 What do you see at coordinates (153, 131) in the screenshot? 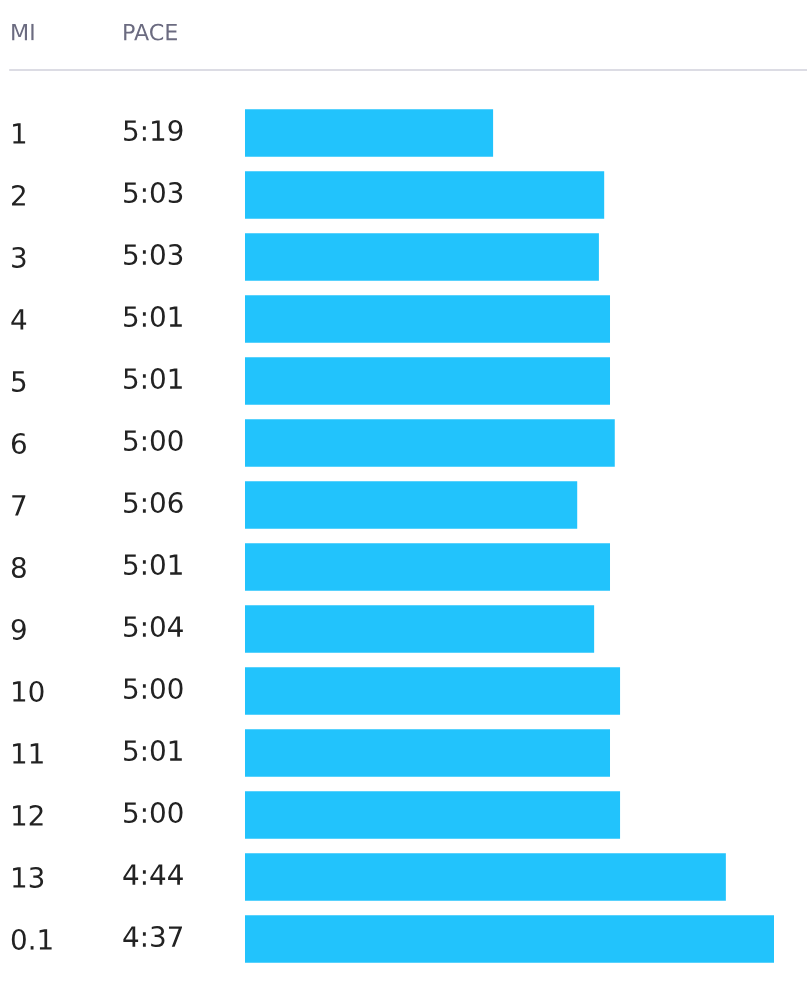
I see `text: 5:19` at bounding box center [153, 131].